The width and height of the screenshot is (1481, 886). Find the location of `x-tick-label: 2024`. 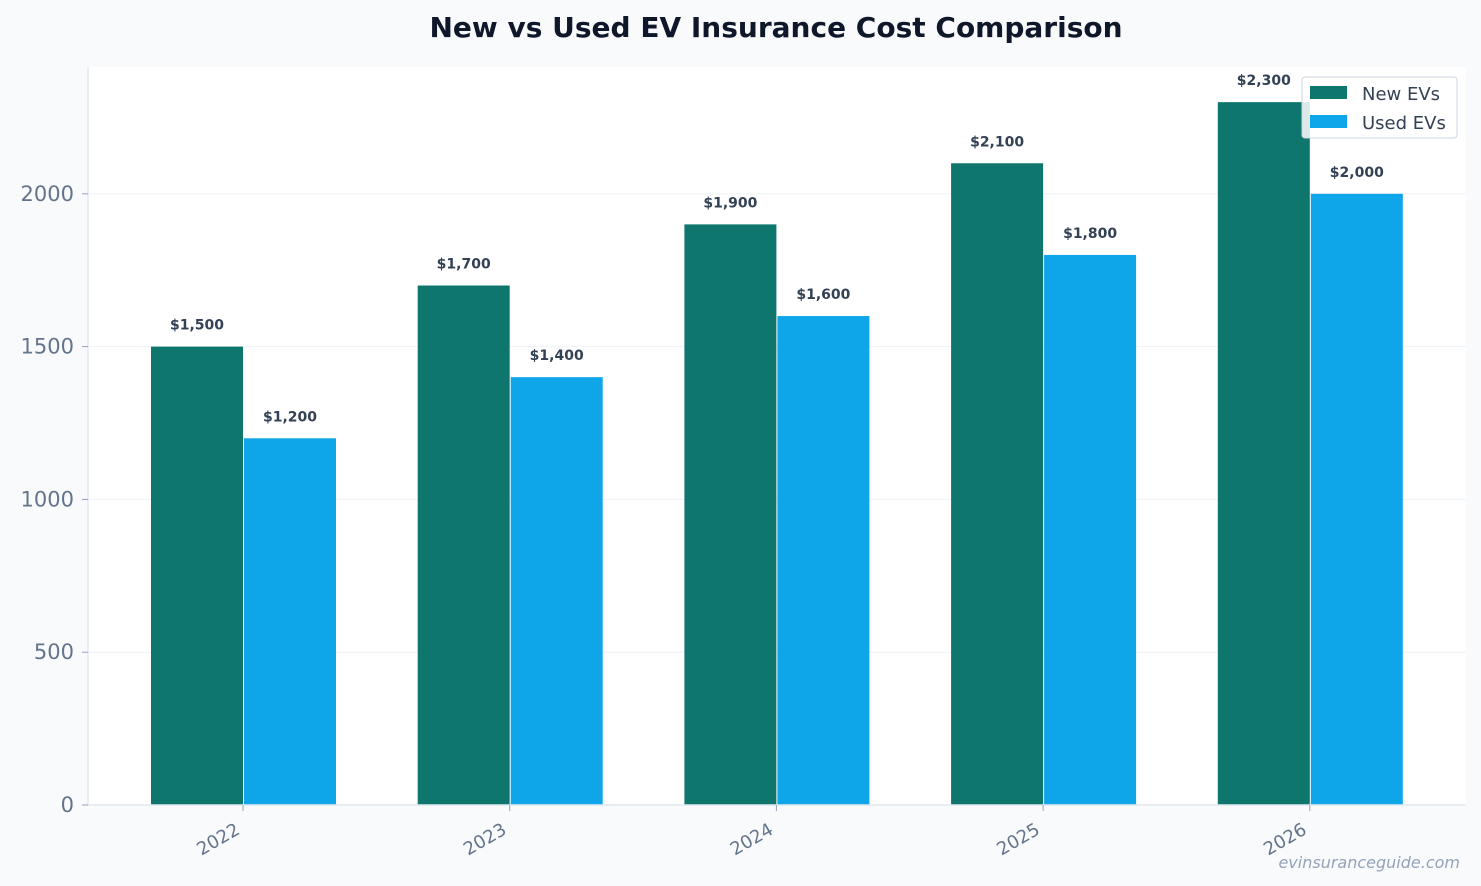

x-tick-label: 2024 is located at coordinates (752, 839).